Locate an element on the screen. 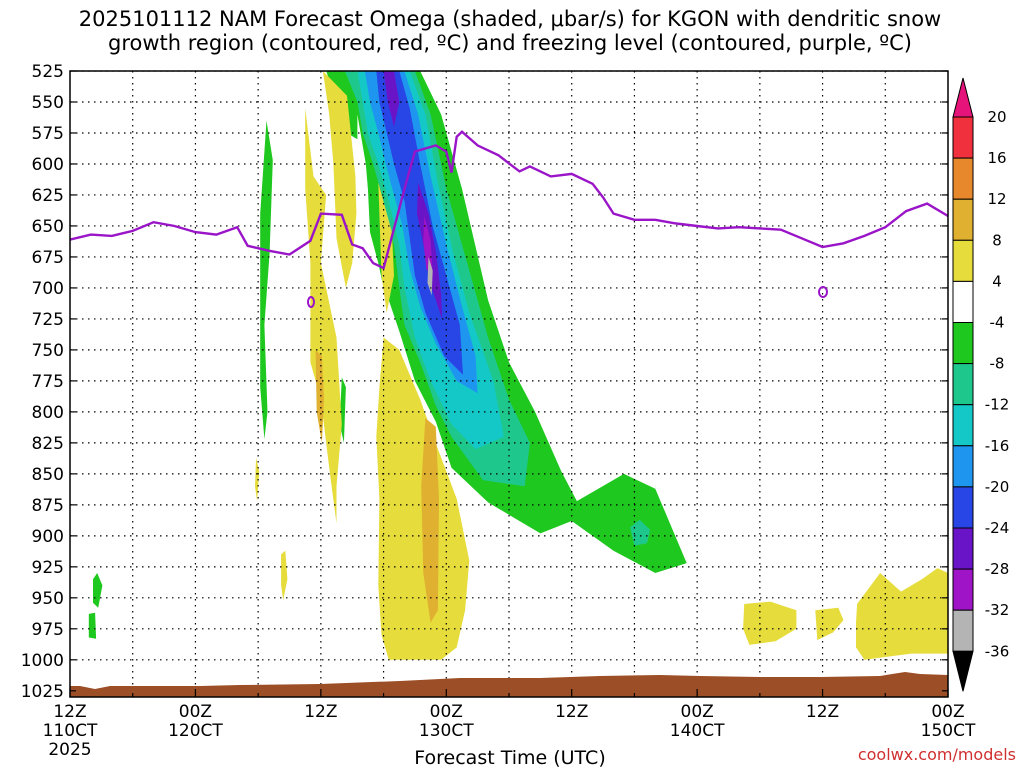 The width and height of the screenshot is (1024, 768). colorbar-label: 8 is located at coordinates (997, 240).